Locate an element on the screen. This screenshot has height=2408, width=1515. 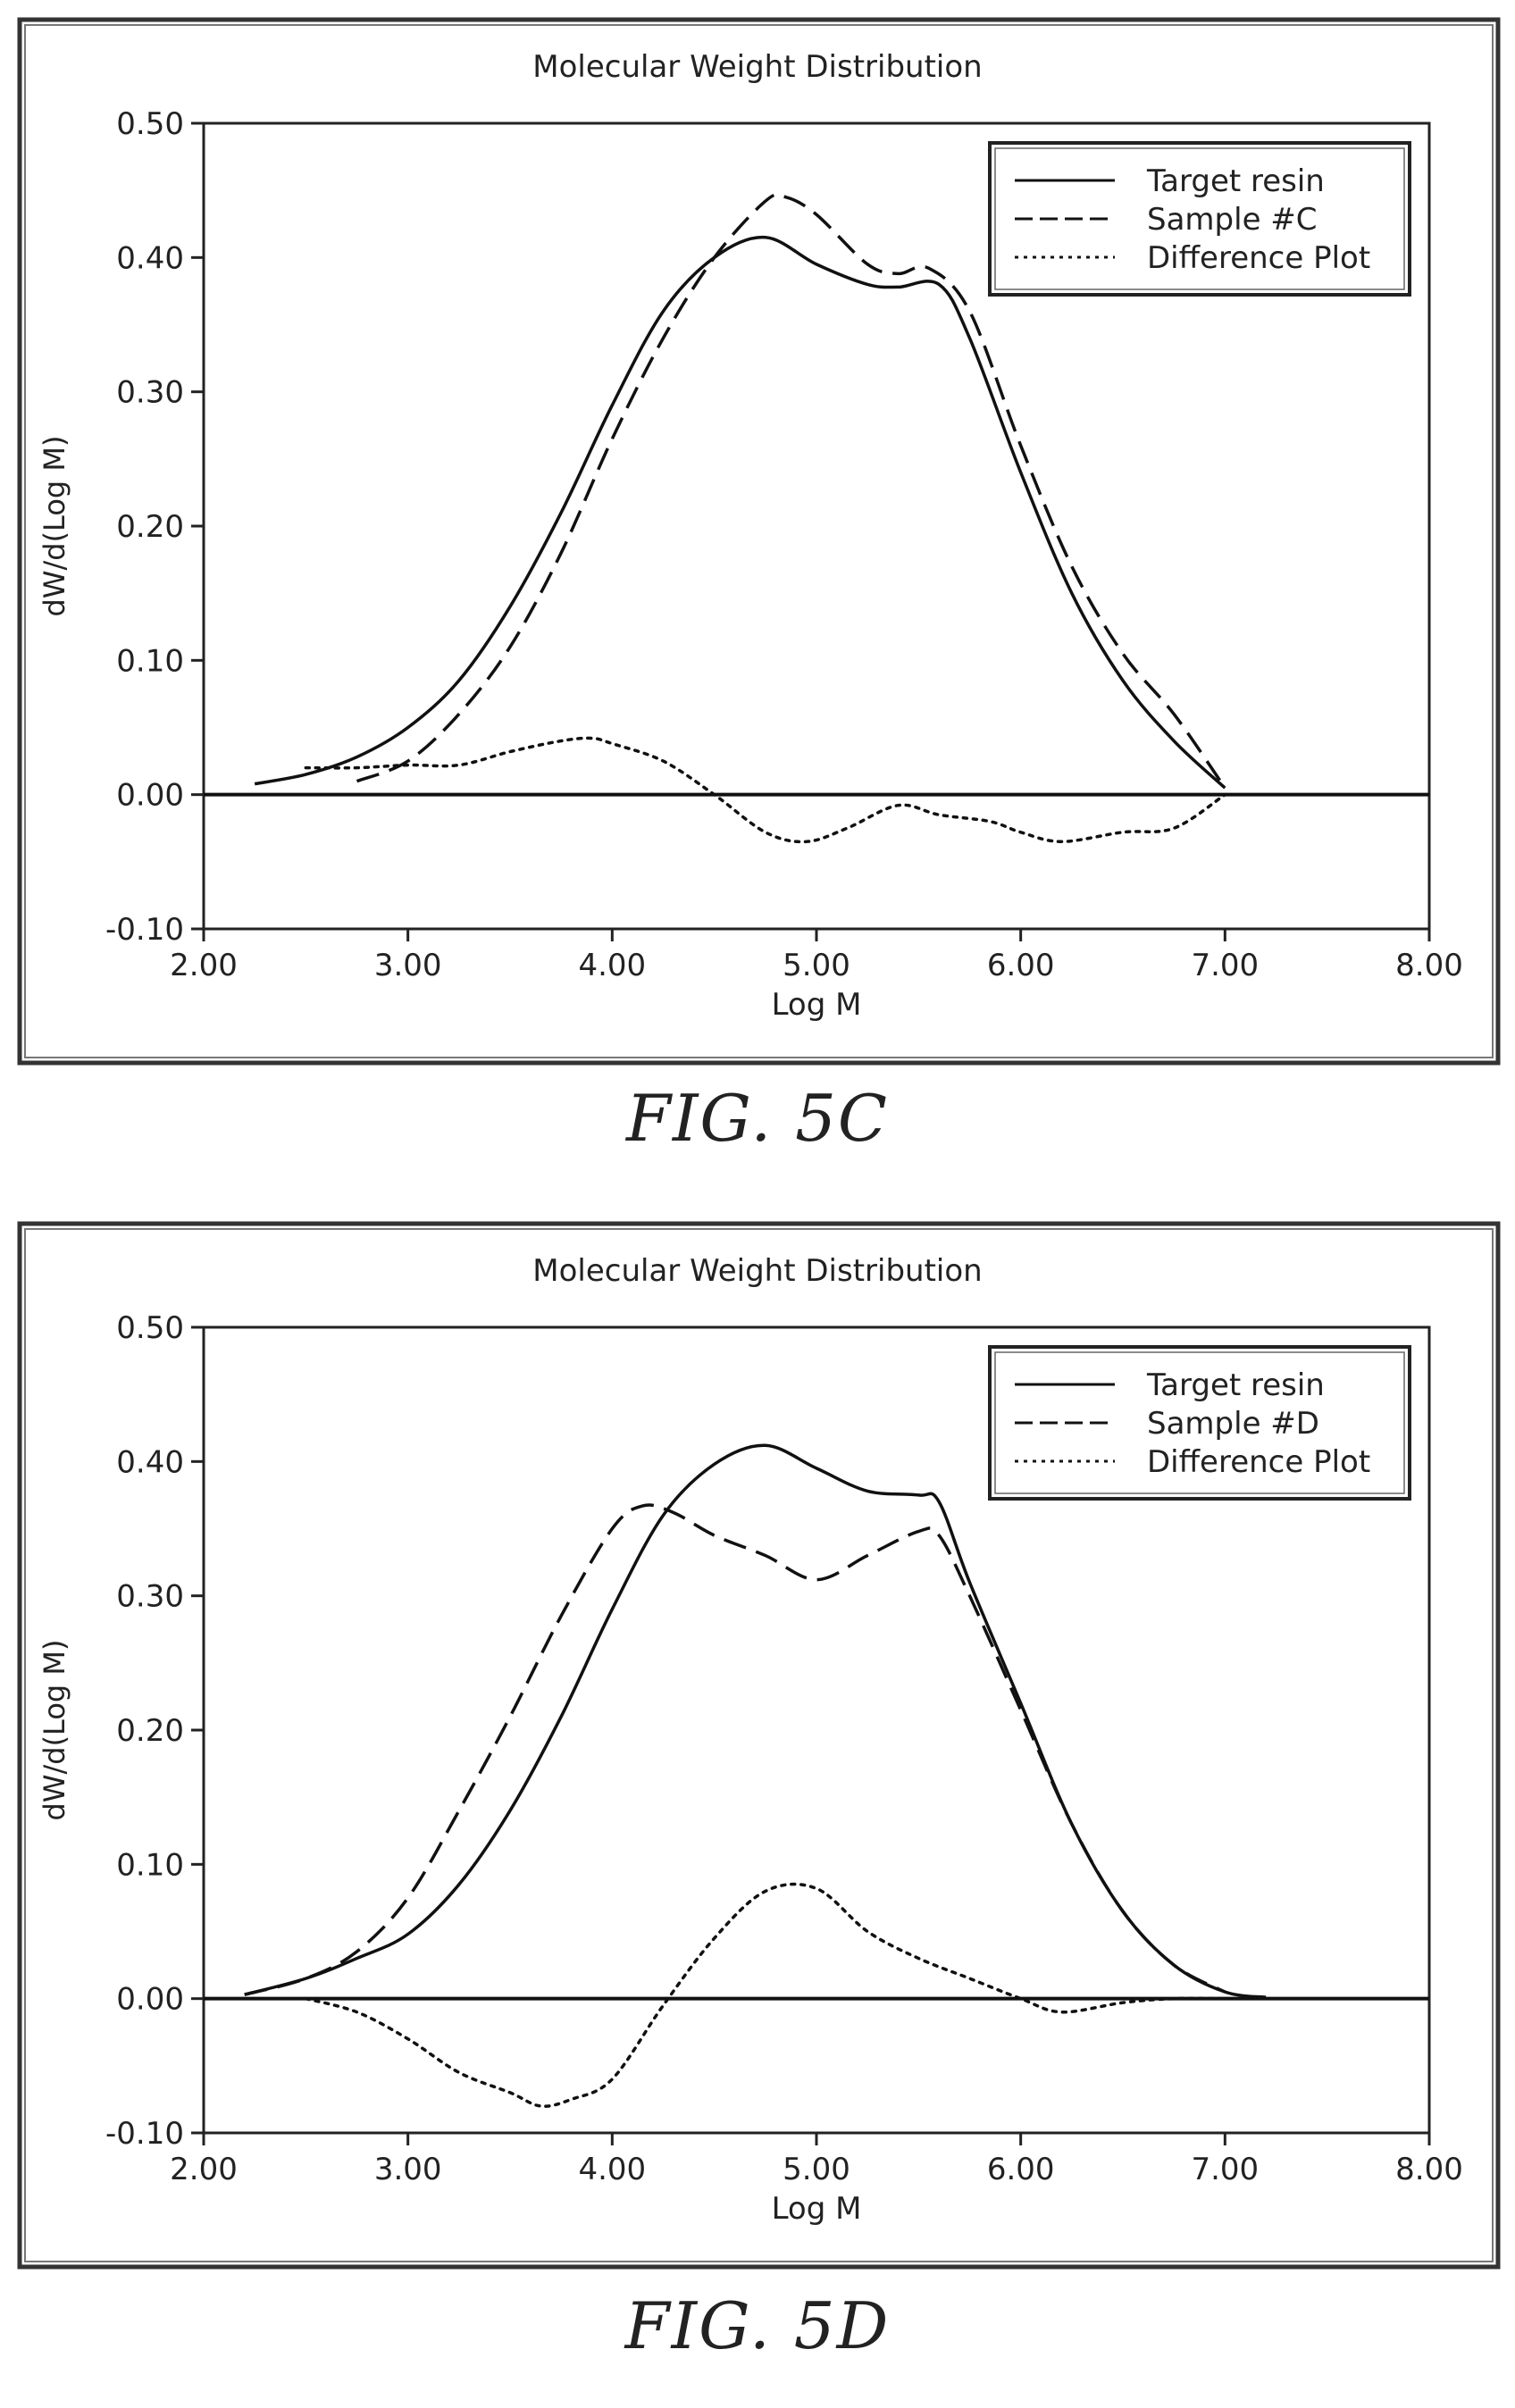
series-line-target is located at coordinates (740, 513).